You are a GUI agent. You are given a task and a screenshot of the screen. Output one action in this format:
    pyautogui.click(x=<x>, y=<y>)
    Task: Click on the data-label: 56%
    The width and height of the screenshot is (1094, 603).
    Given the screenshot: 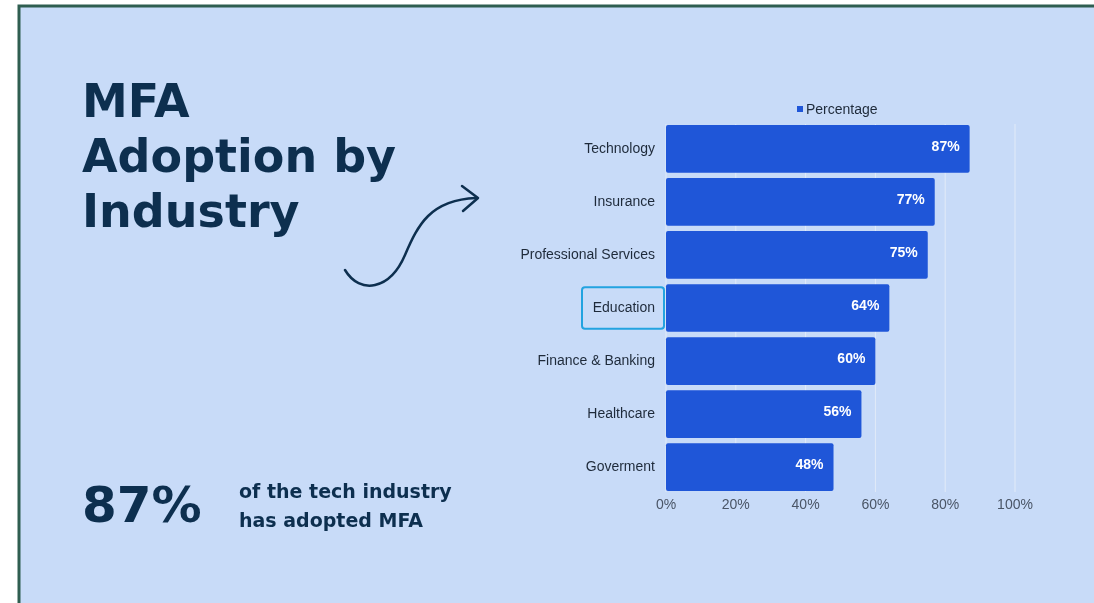 What is the action you would take?
    pyautogui.click(x=837, y=410)
    